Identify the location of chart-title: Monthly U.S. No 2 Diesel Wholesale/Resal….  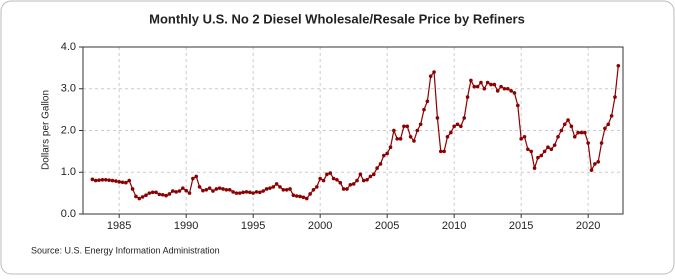
(337, 18).